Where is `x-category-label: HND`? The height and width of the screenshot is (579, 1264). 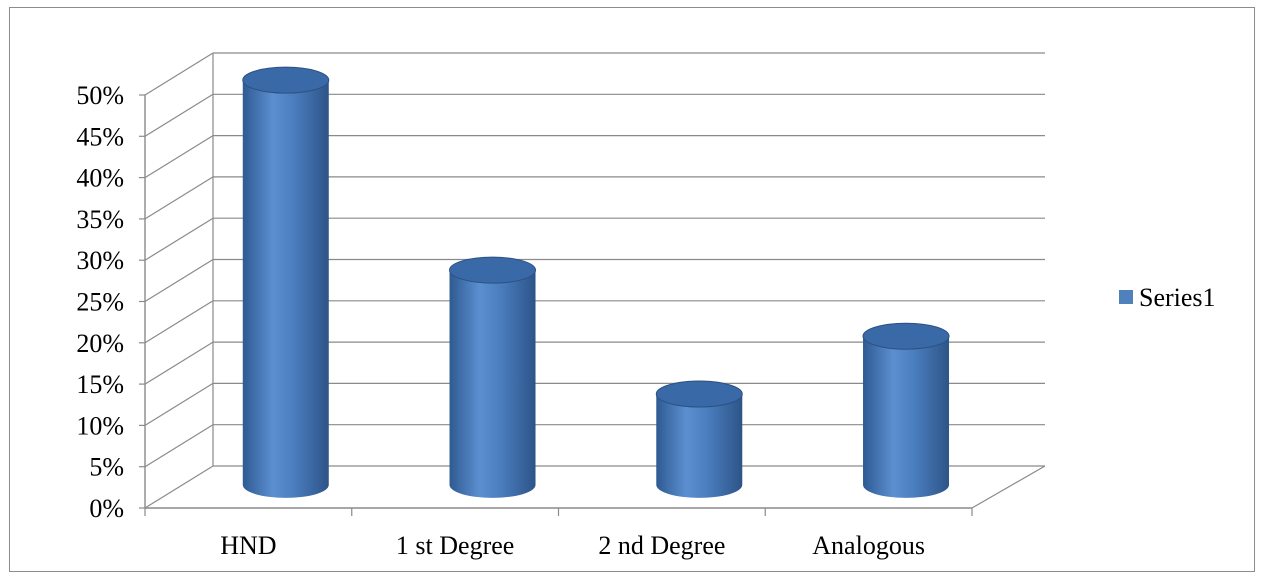
x-category-label: HND is located at coordinates (248, 545).